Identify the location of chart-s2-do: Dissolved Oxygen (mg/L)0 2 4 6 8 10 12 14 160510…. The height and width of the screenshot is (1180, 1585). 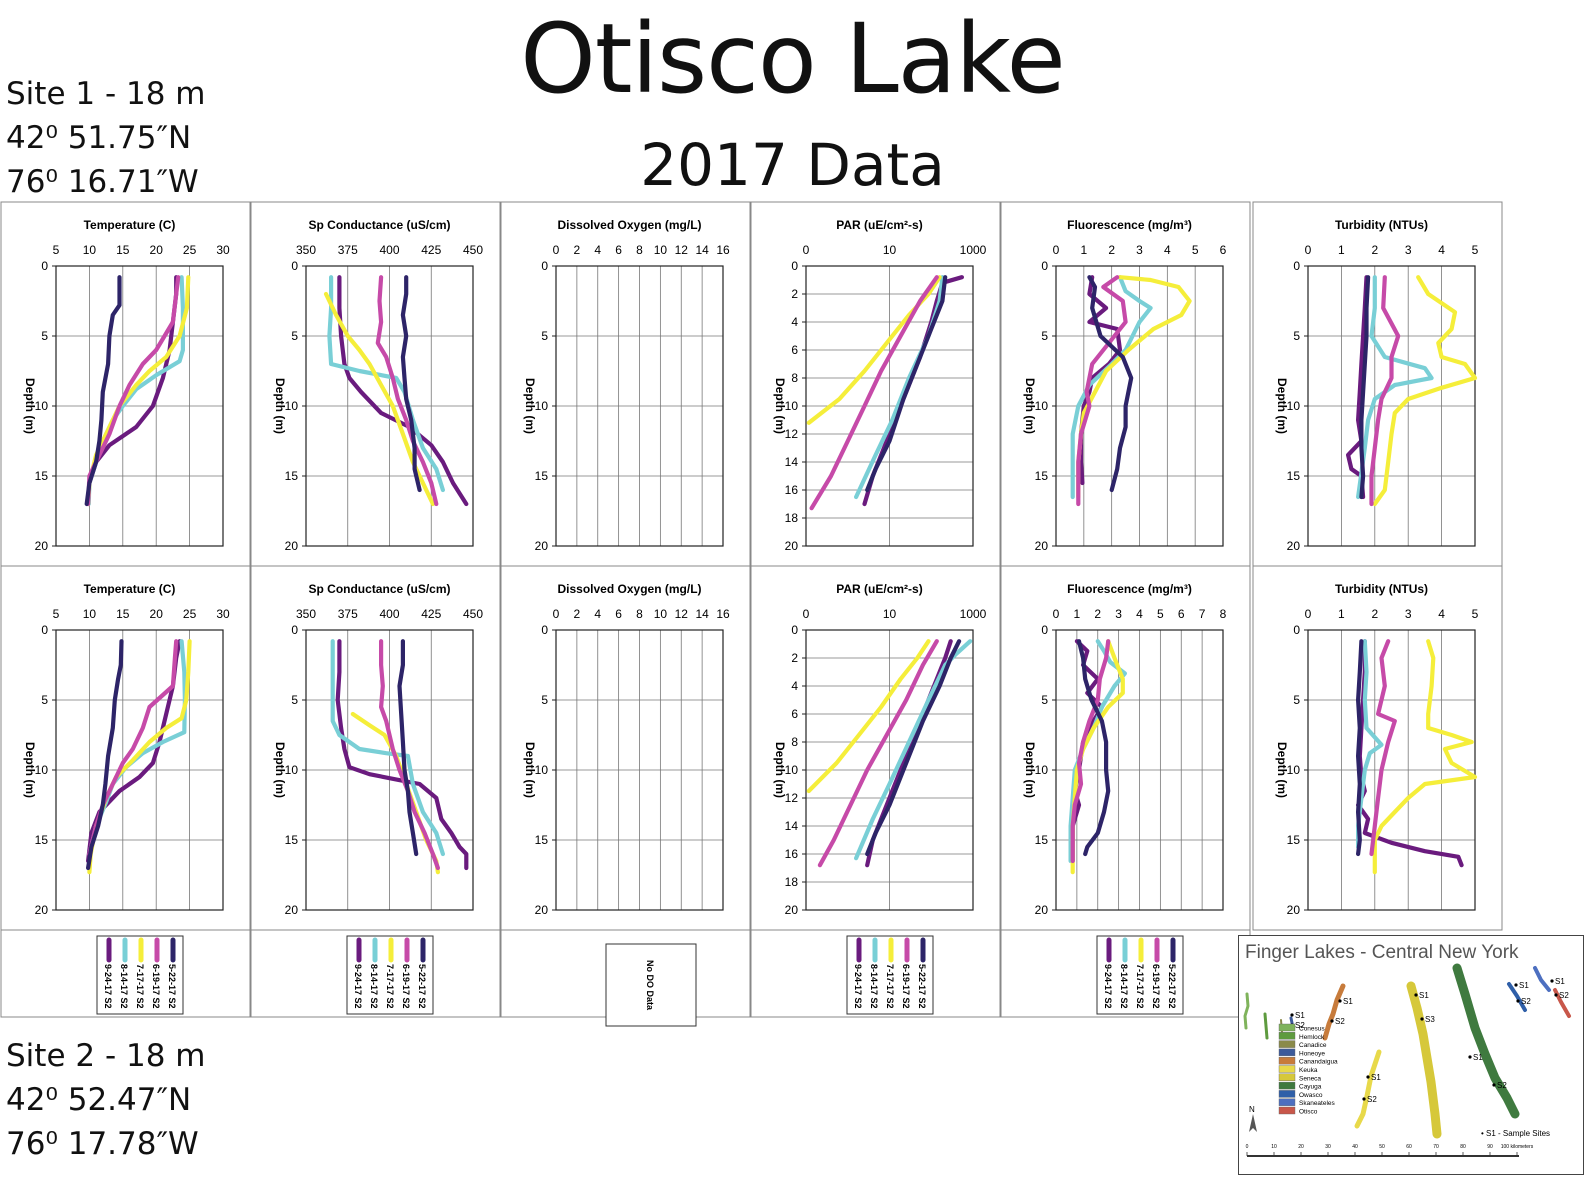
(626, 749).